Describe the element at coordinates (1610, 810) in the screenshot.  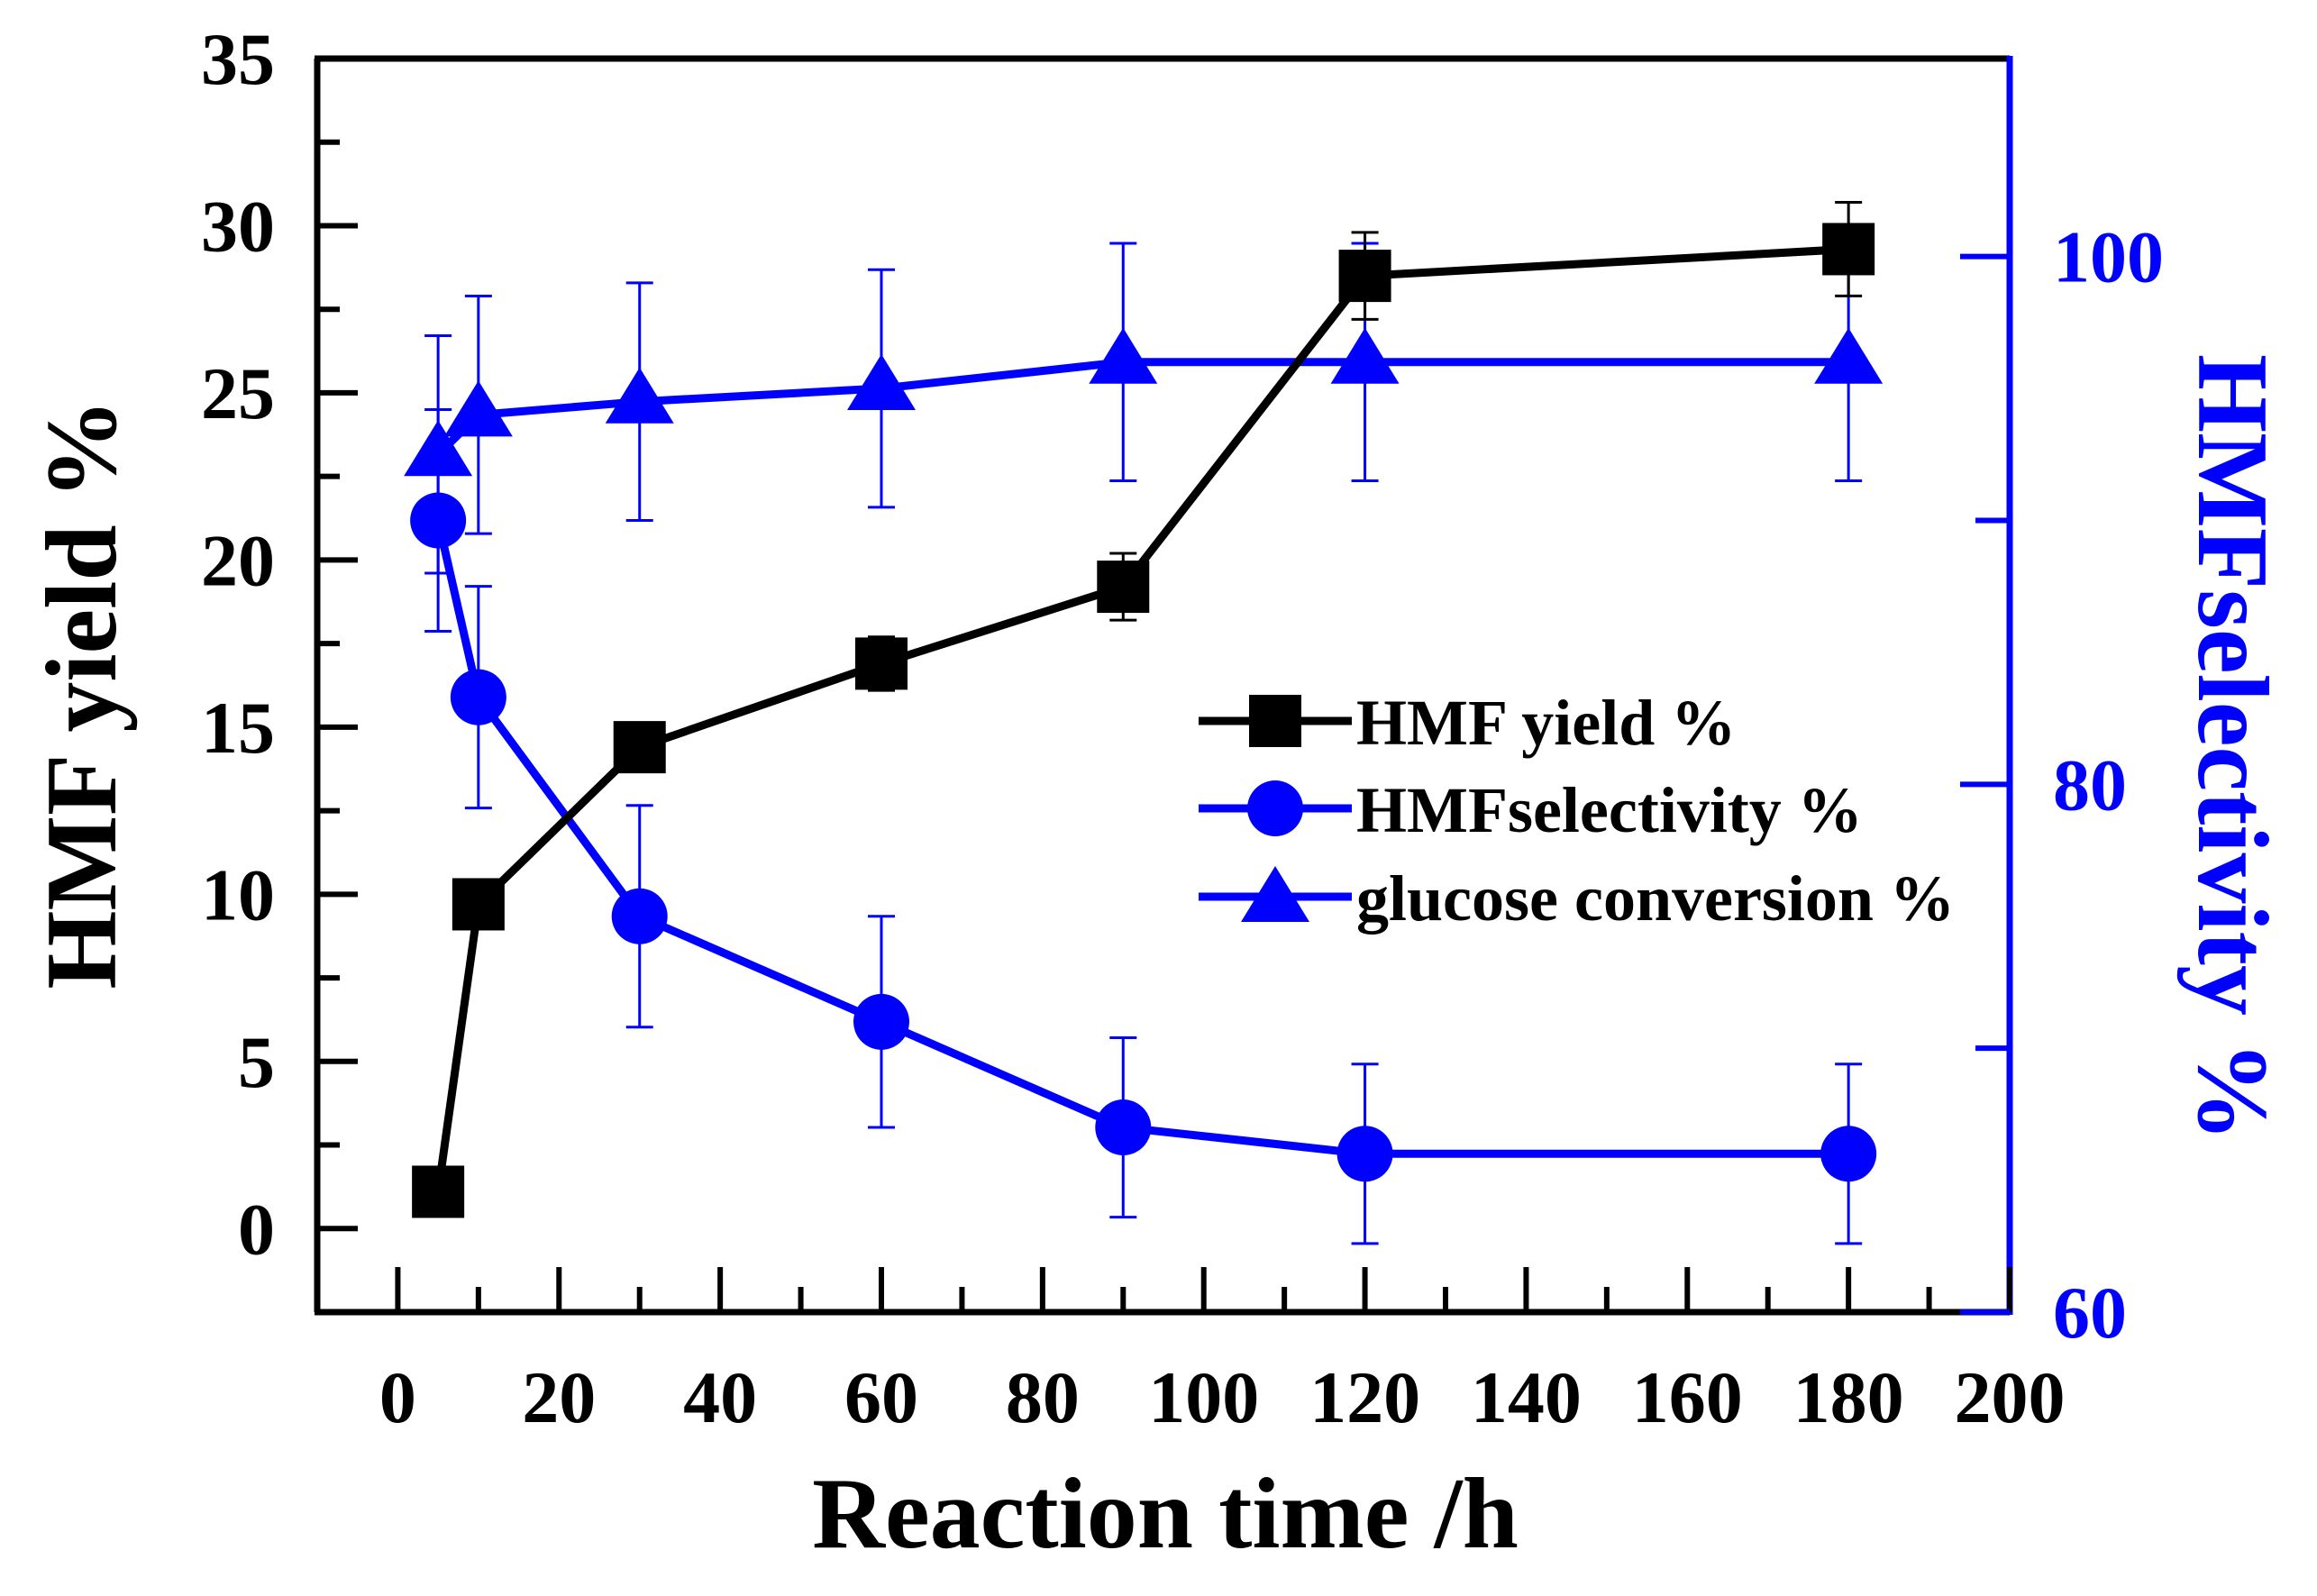
I see `legend-label-hmf-selectivity: HMFselectivity %` at that location.